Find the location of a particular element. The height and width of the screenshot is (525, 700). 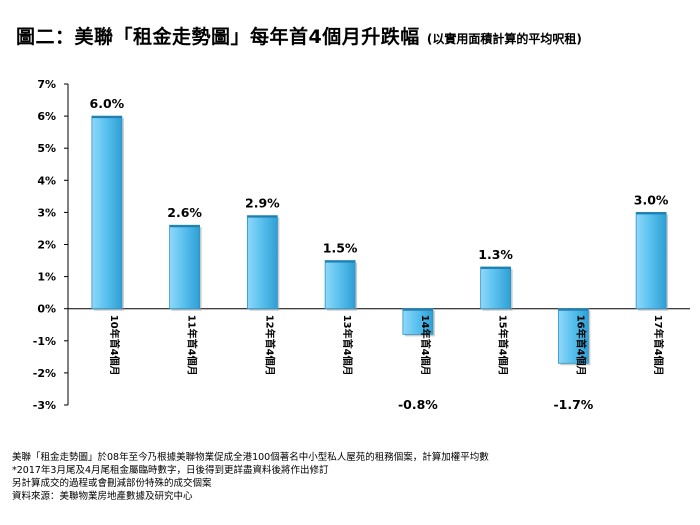

x-tick-label: 15年首4個月 is located at coordinates (503, 345).